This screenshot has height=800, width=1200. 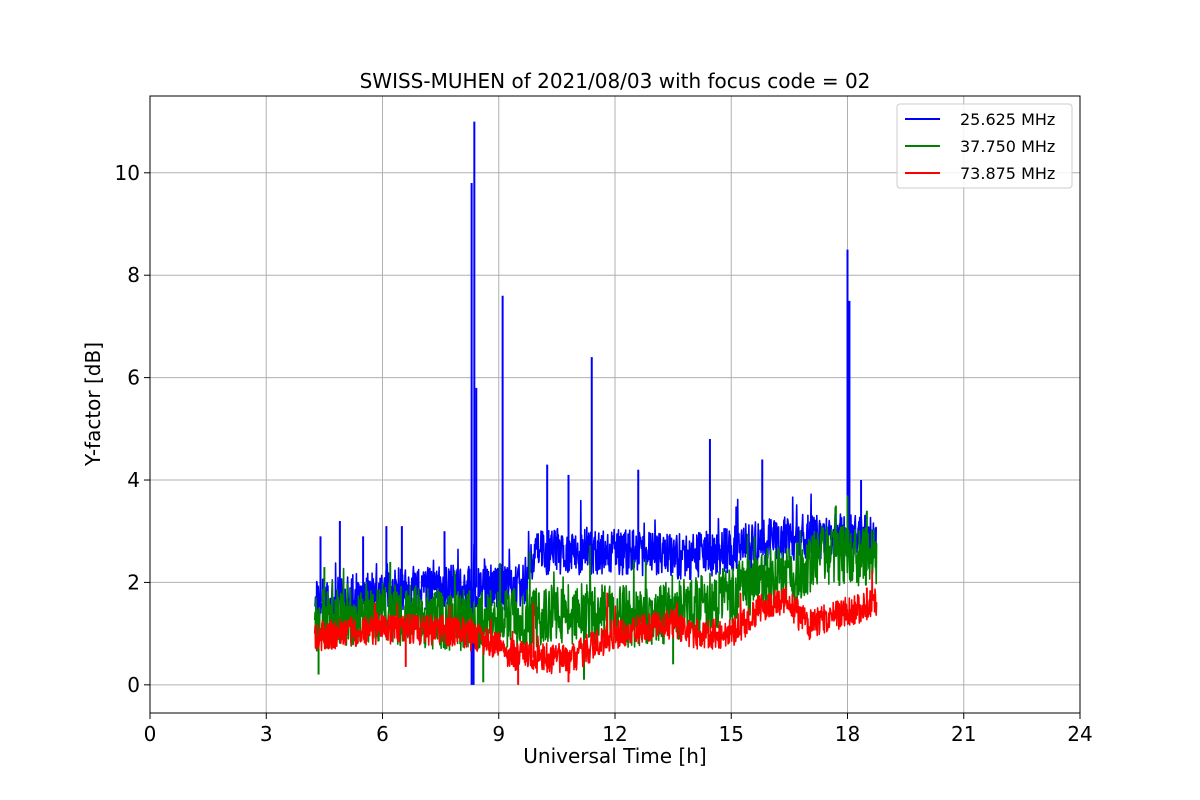 I want to click on x-tick-label: 6, so click(x=382, y=734).